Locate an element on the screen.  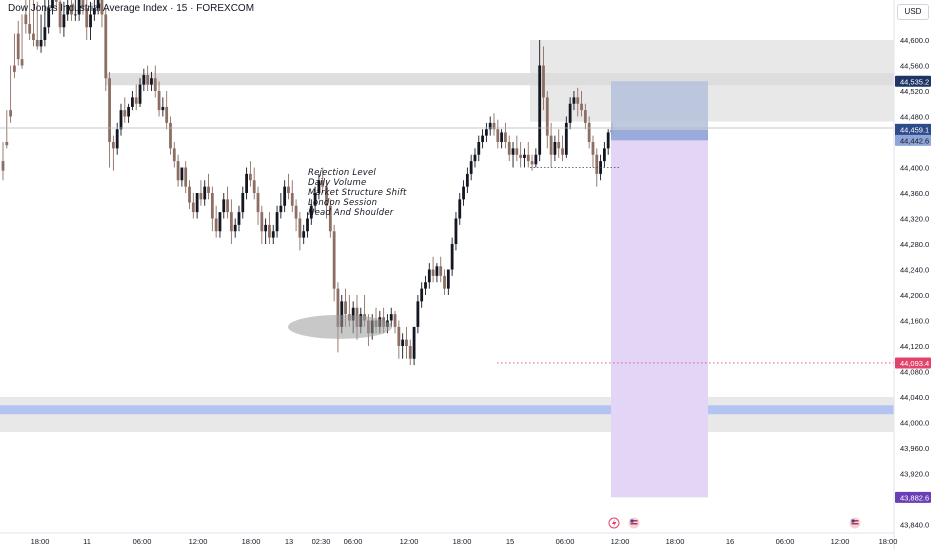
demand-core-zone is located at coordinates (447, 410).